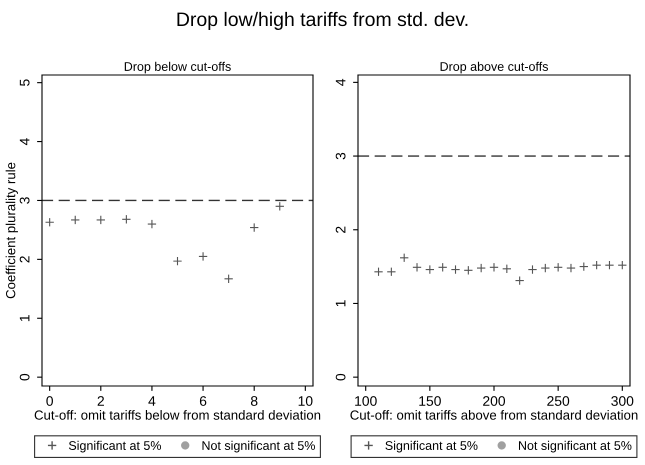 This screenshot has height=465, width=645. What do you see at coordinates (101, 401) in the screenshot?
I see `x-tick-label: 2` at bounding box center [101, 401].